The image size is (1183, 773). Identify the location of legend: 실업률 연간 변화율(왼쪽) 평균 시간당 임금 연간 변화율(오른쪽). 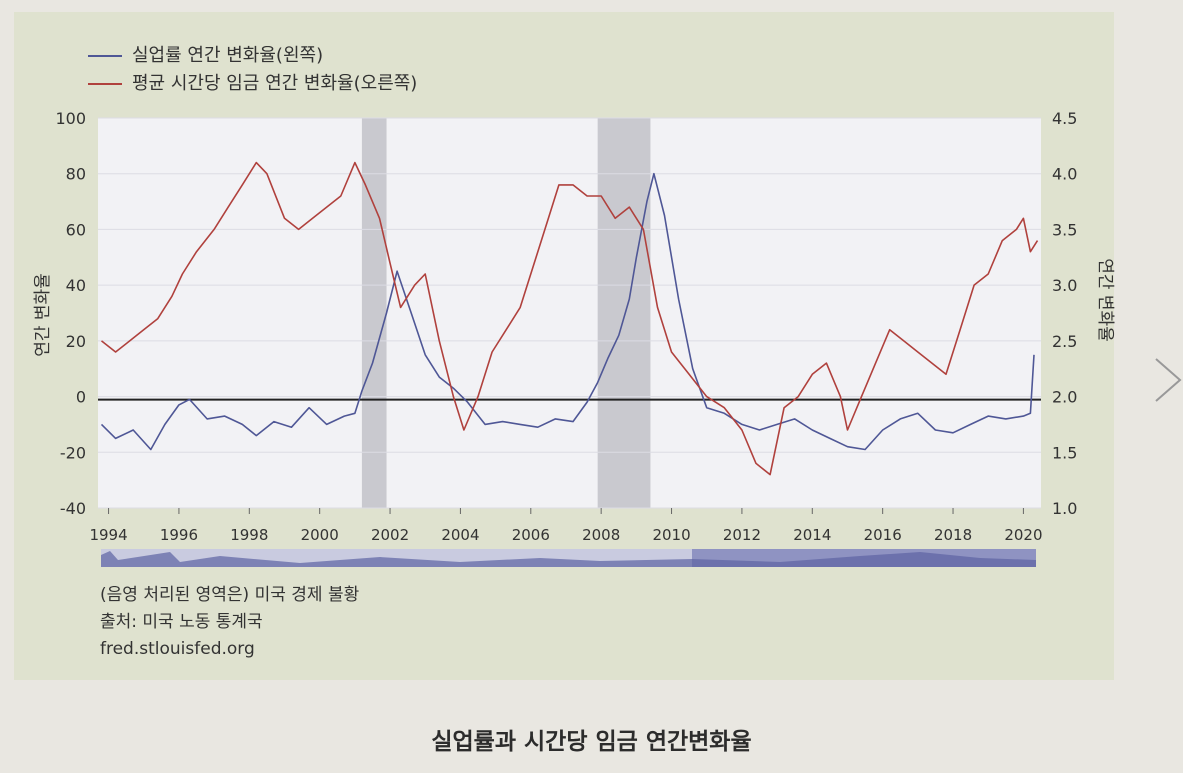
(252, 70).